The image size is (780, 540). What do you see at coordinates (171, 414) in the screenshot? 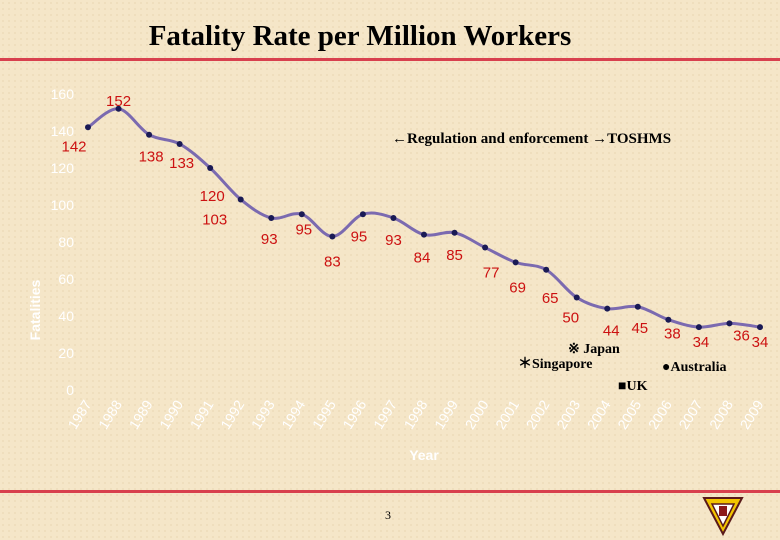
I see `x-tick-label: 1990` at bounding box center [171, 414].